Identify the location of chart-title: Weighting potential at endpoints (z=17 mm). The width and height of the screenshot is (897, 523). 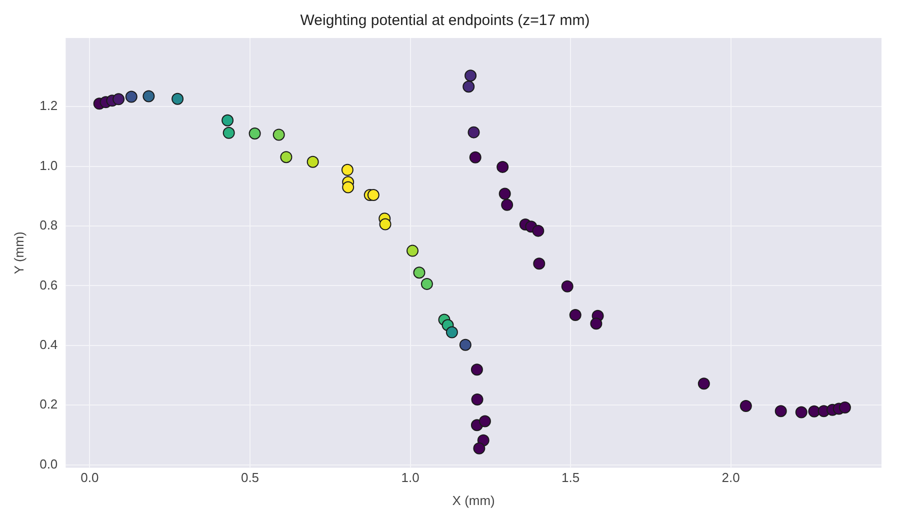
(445, 21).